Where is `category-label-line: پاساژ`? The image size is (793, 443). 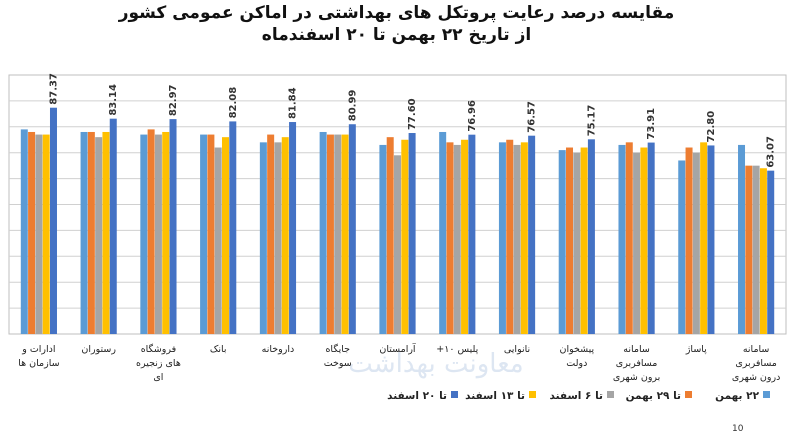
category-label-line: پاساژ is located at coordinates (696, 349).